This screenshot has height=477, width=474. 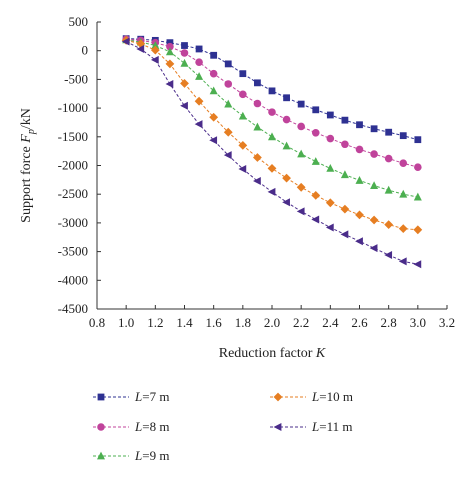 What do you see at coordinates (73, 251) in the screenshot?
I see `y-tick-label: -3500` at bounding box center [73, 251].